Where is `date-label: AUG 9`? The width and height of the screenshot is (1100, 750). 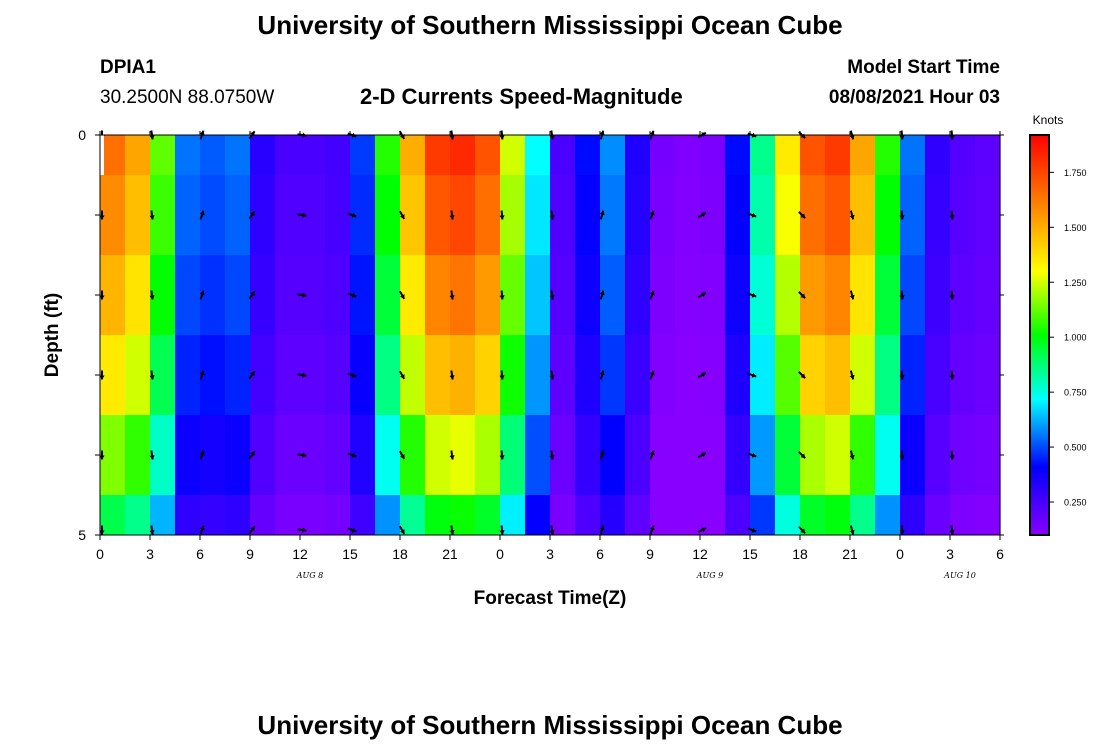
date-label: AUG 9 is located at coordinates (710, 575).